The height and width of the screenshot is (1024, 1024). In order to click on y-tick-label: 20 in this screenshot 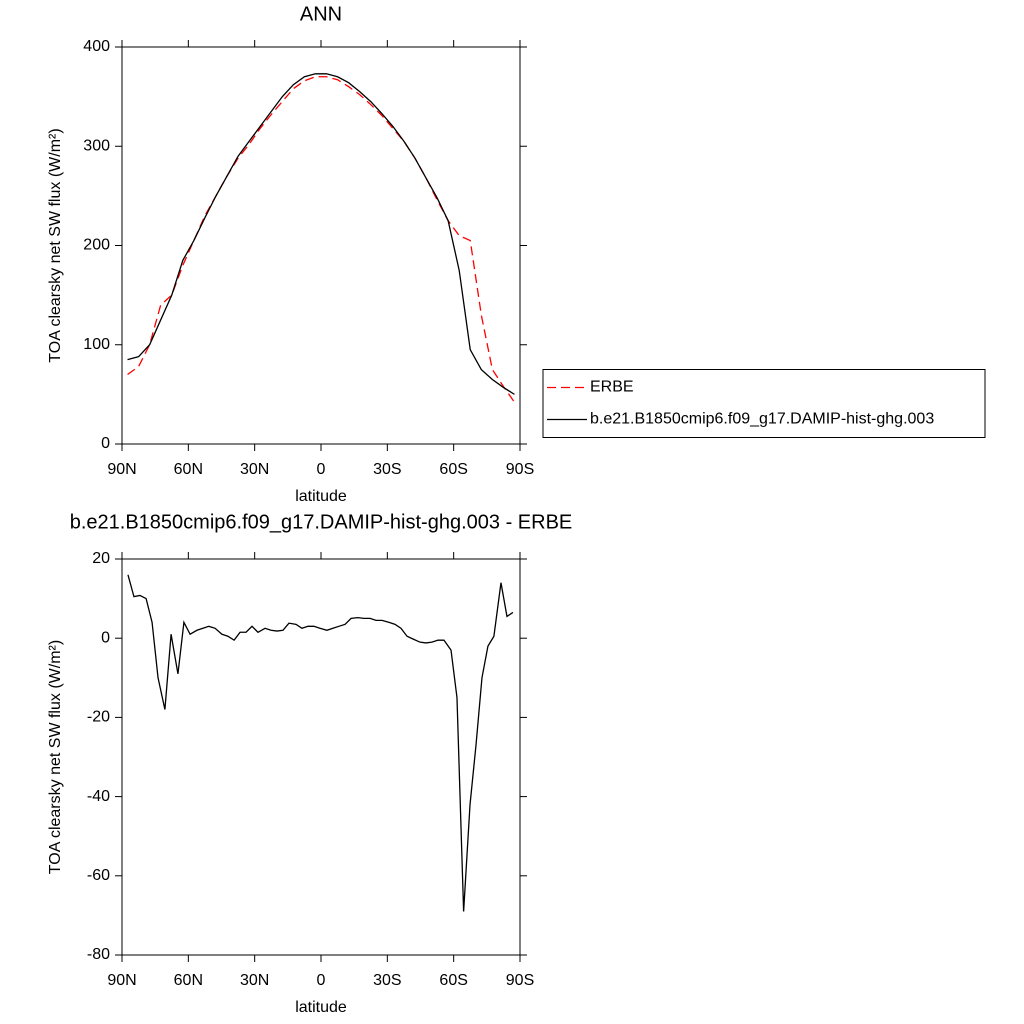, I will do `click(101, 558)`.